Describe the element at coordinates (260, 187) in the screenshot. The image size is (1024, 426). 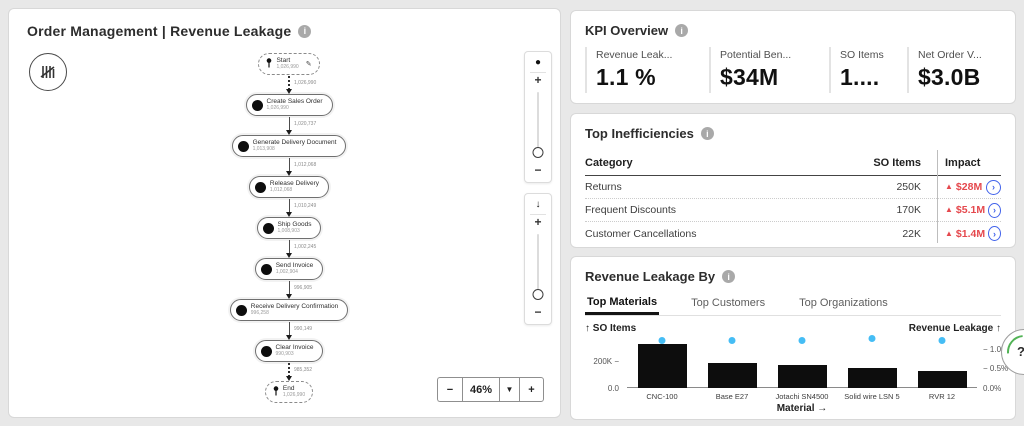
I see `activity-dot-icon` at that location.